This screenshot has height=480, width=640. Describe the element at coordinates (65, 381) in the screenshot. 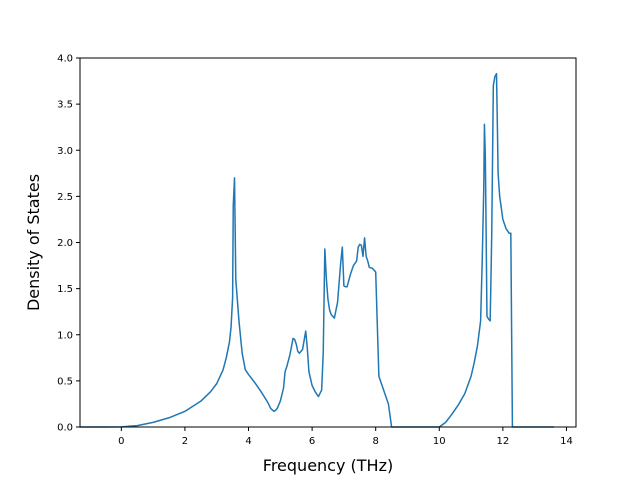

I see `y-tick-label: 0.5` at that location.